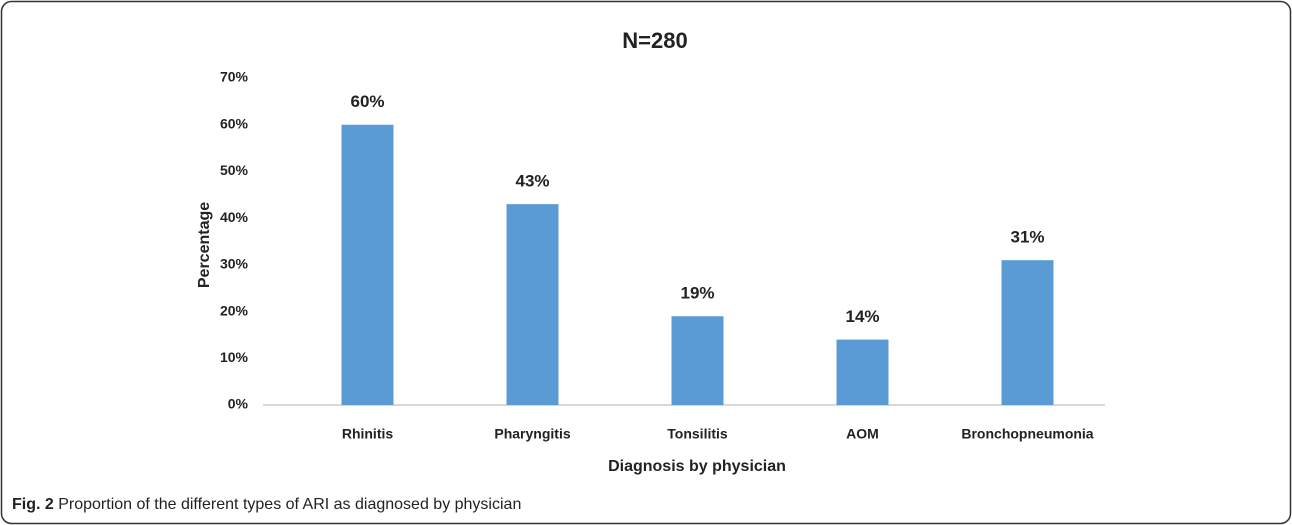 This screenshot has width=1292, height=525. Describe the element at coordinates (368, 434) in the screenshot. I see `x-tick-label: Rhinitis` at that location.